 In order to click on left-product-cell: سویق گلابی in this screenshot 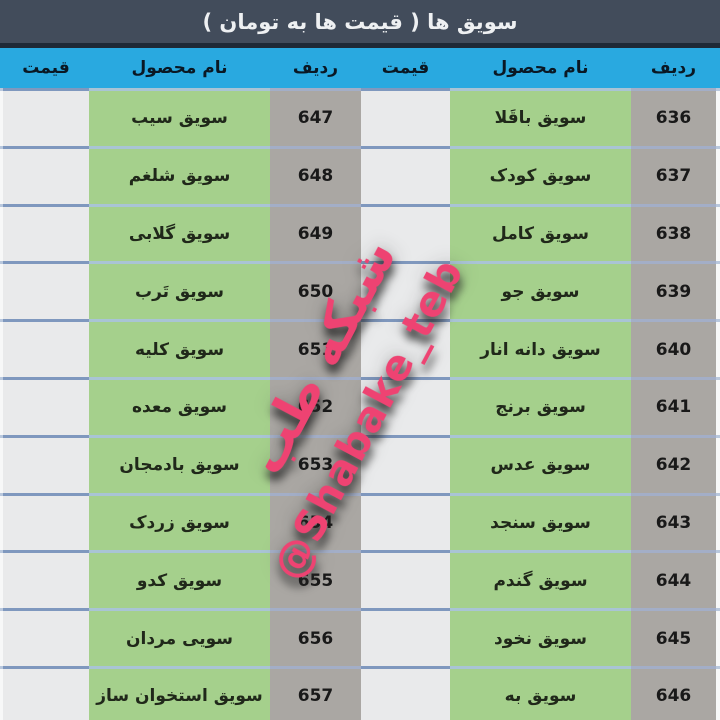, I will do `click(179, 232)`.